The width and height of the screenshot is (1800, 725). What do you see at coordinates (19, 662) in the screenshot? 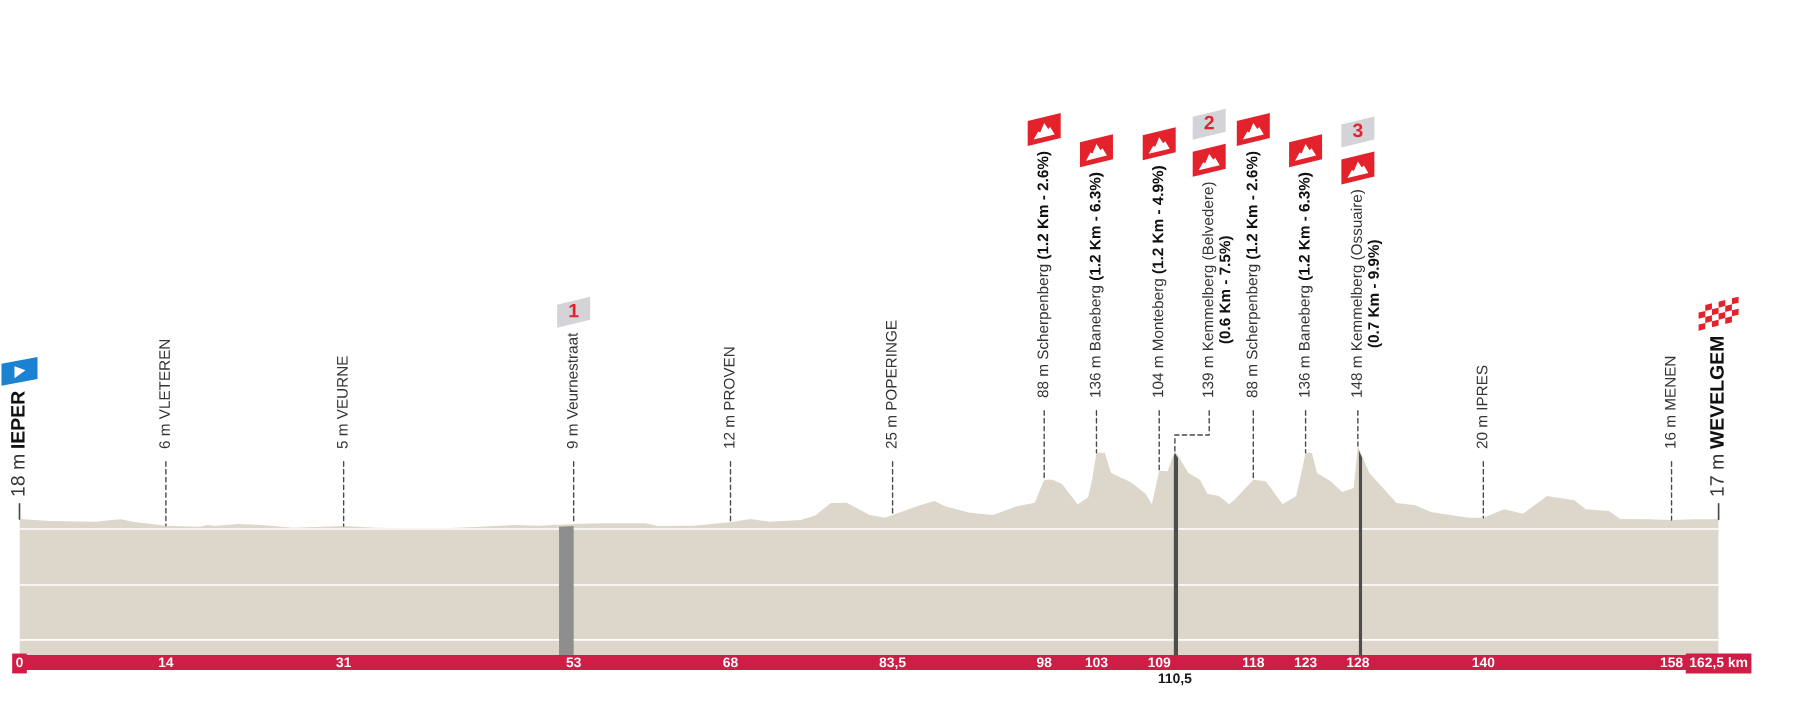
I see `x-tick-label: 0` at bounding box center [19, 662].